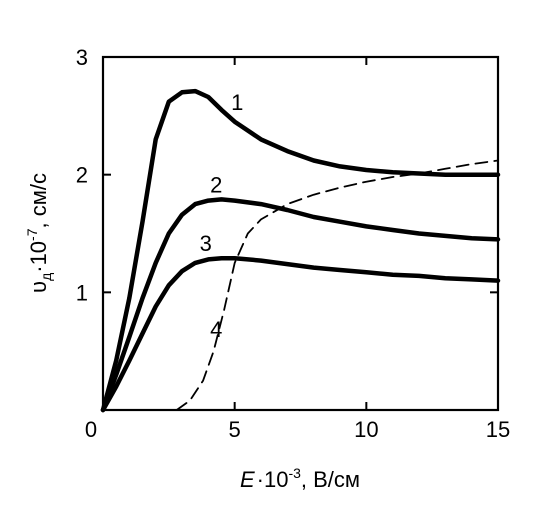 This screenshot has height=524, width=560. What do you see at coordinates (366, 429) in the screenshot?
I see `x-tick-label: 10` at bounding box center [366, 429].